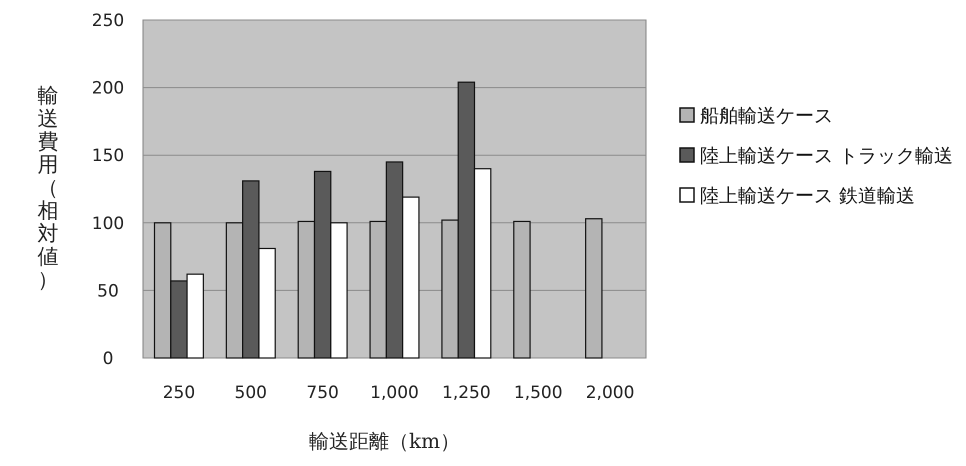 This screenshot has width=966, height=466. Describe the element at coordinates (394, 393) in the screenshot. I see `x-tick-label: 1,000` at that location.